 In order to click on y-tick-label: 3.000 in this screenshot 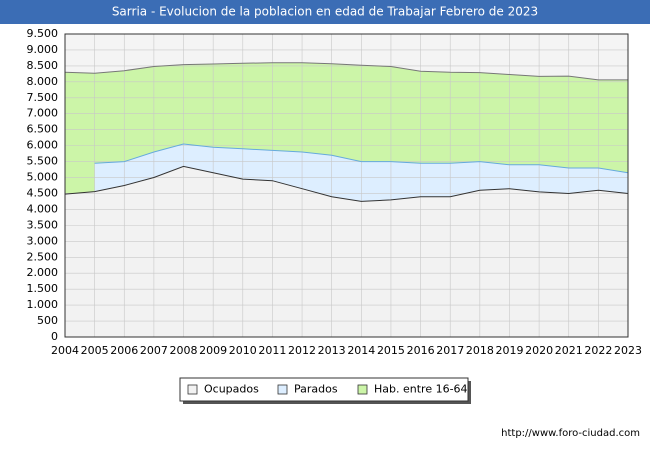, I will do `click(43, 240)`.